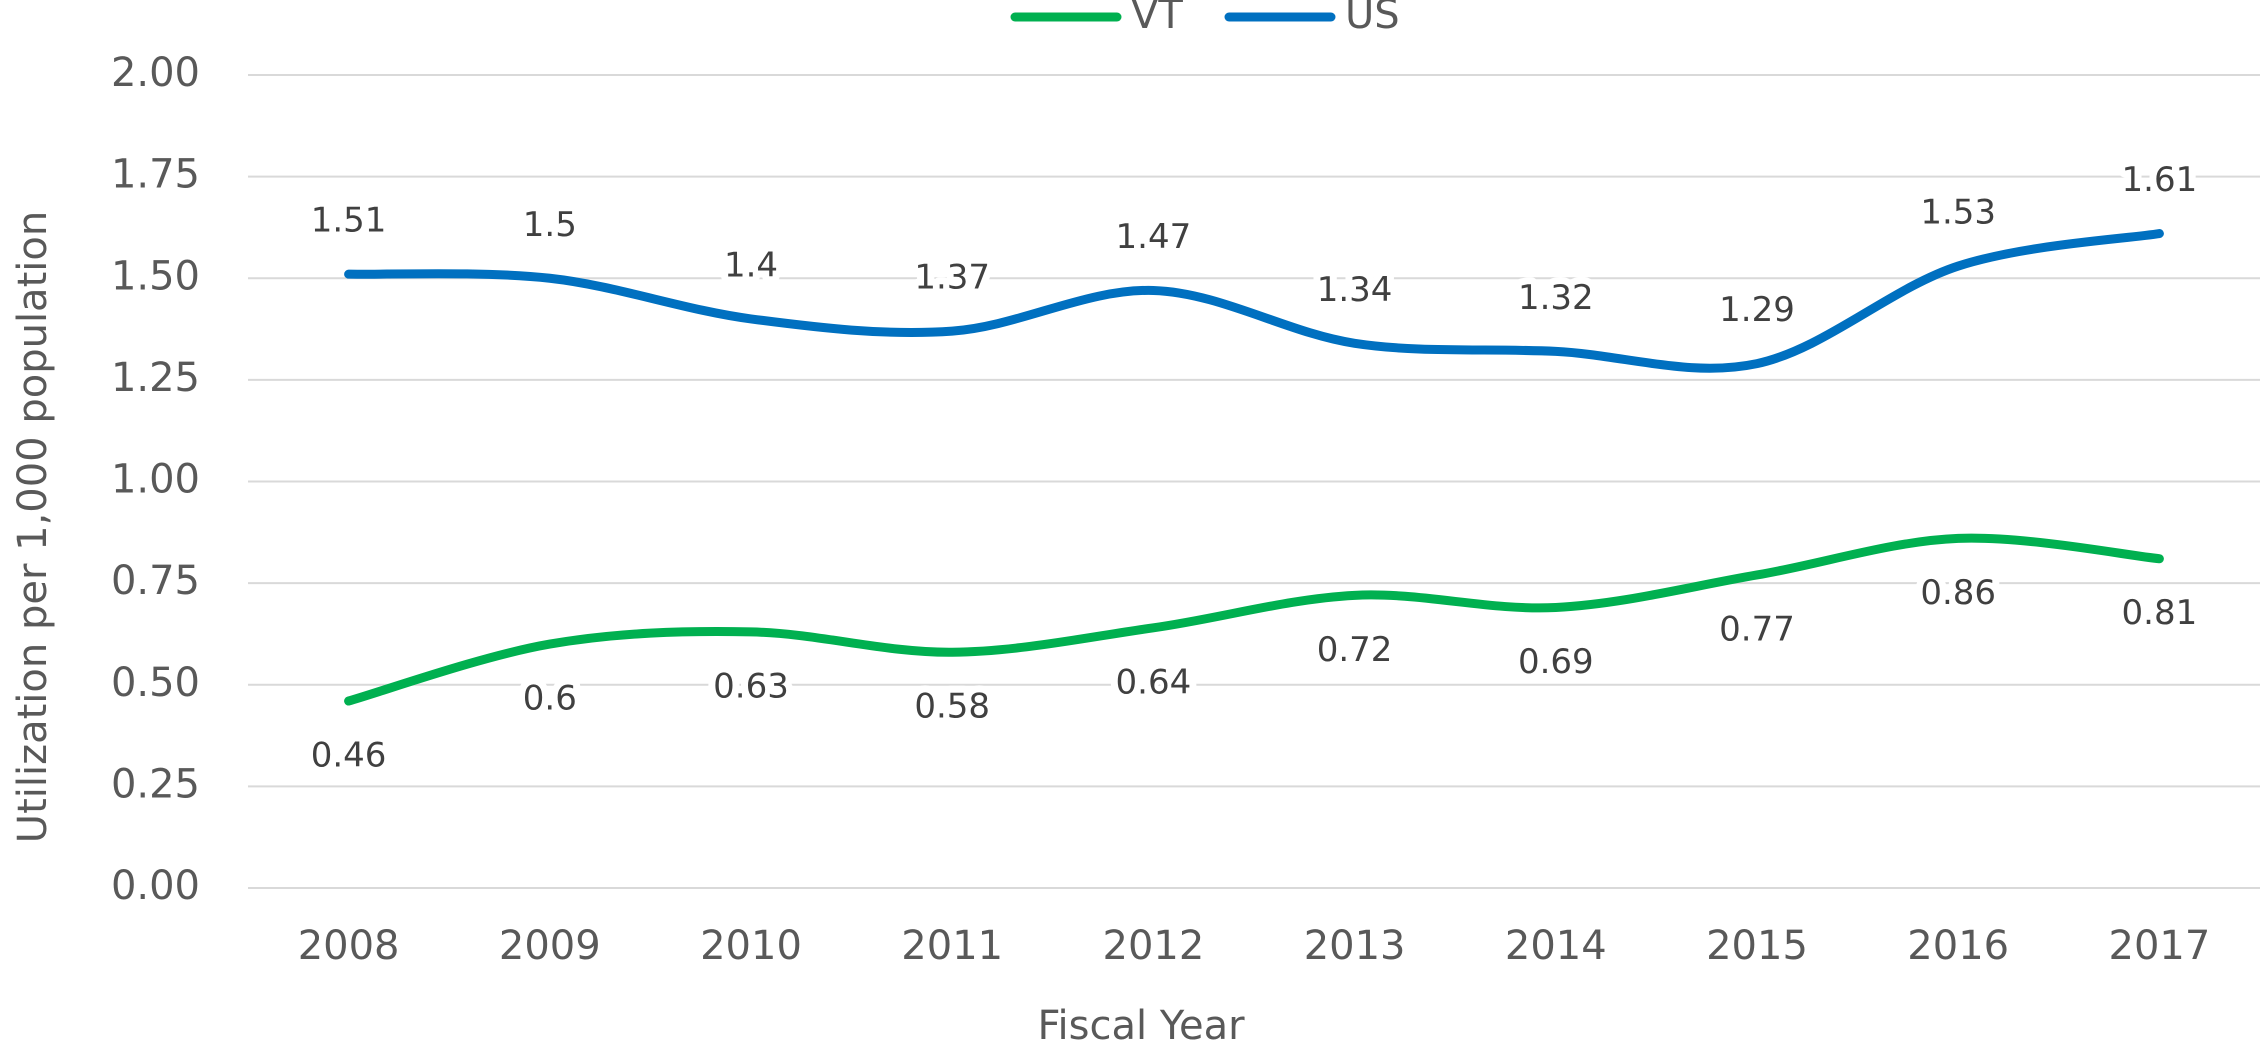 This screenshot has height=1051, width=2265. What do you see at coordinates (952, 707) in the screenshot?
I see `data-label: 0.58` at bounding box center [952, 707].